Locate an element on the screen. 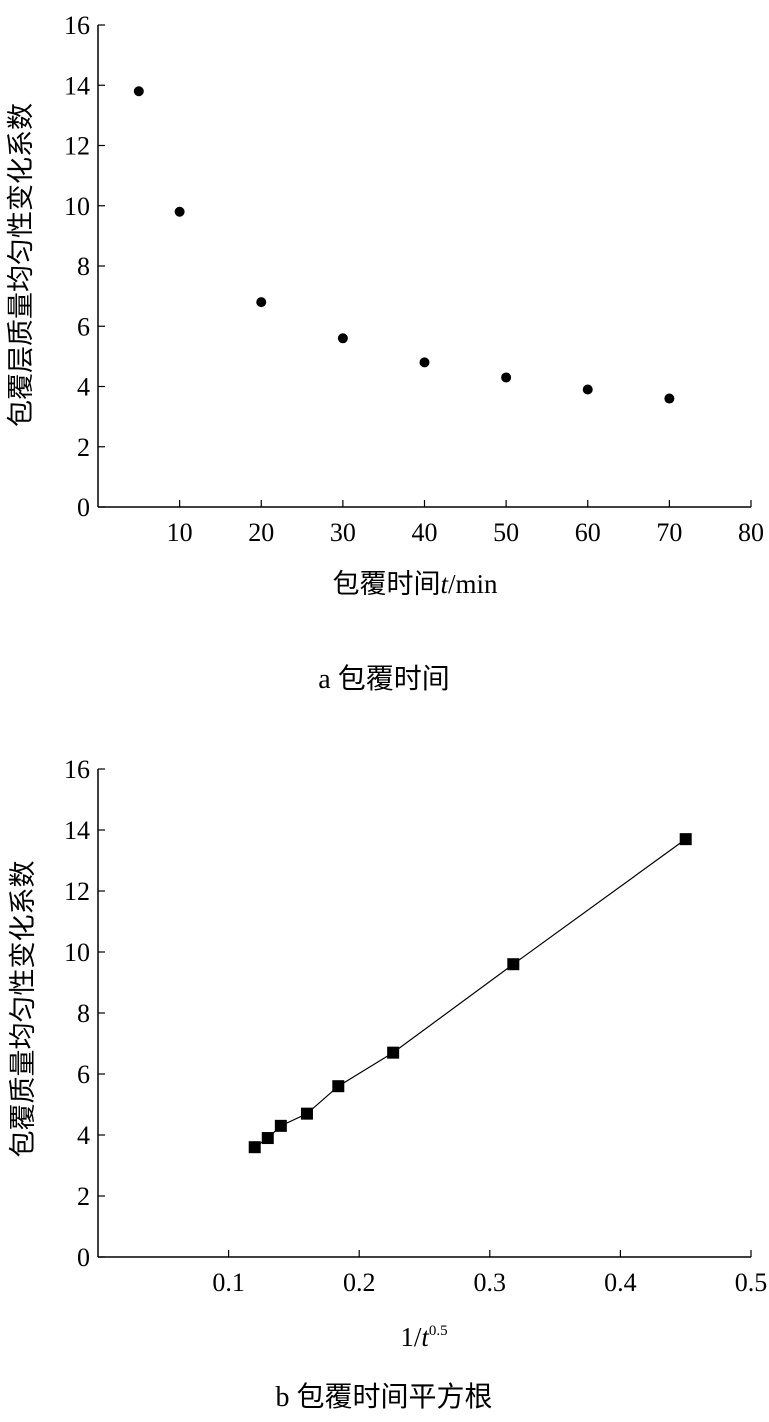 The image size is (769, 1422). chart-b-y-tick-label: 16 is located at coordinates (77, 769).